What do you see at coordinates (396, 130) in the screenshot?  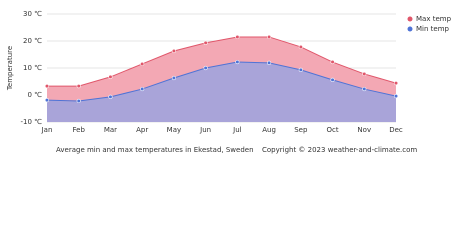 I see `x-tick-label: Dec` at bounding box center [396, 130].